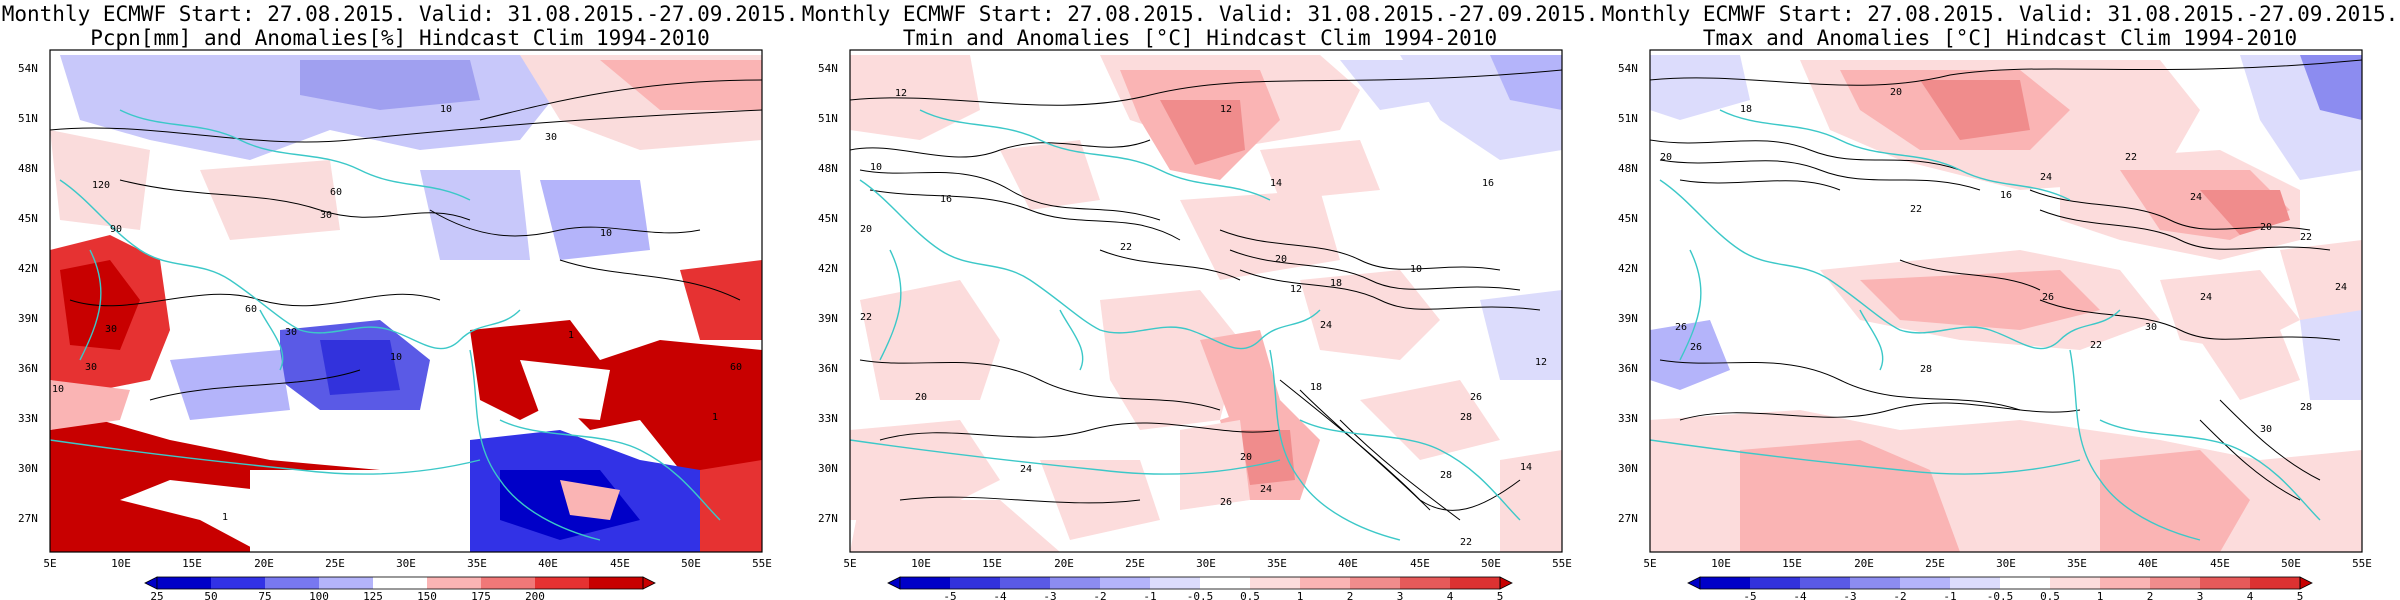 The height and width of the screenshot is (600, 2400). I want to click on colorbar-label: 1, so click(1300, 595).